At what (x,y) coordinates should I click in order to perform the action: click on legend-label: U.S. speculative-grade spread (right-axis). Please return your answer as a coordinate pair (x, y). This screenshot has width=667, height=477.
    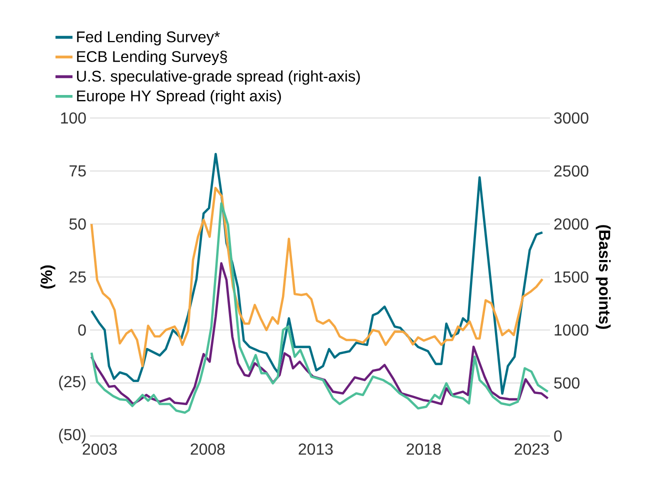
    Looking at the image, I should click on (218, 77).